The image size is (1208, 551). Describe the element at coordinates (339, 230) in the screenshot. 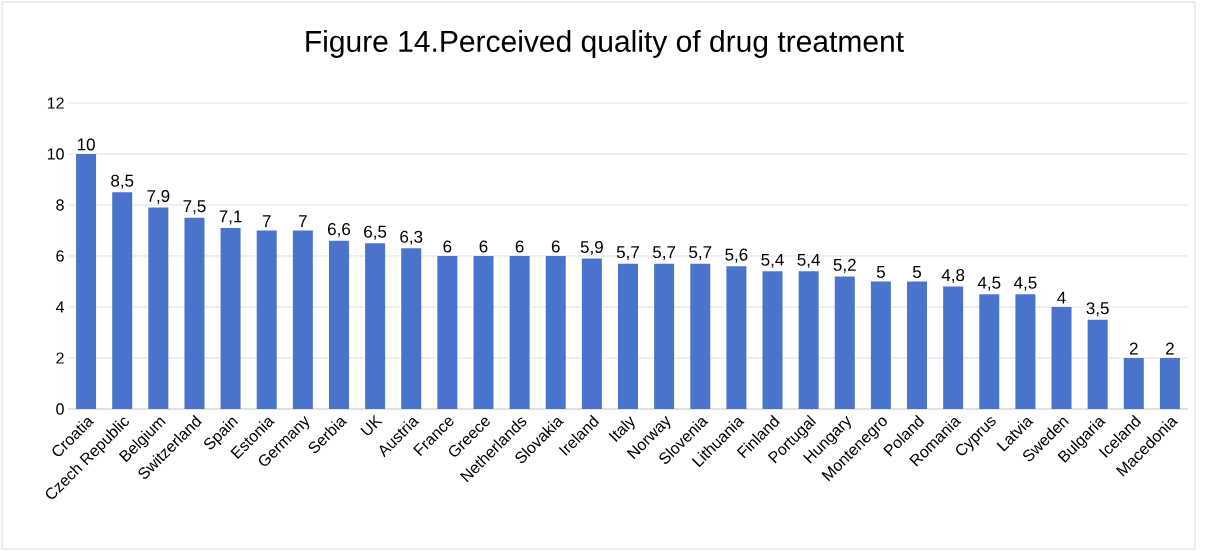

I see `data-label: 6,6` at that location.